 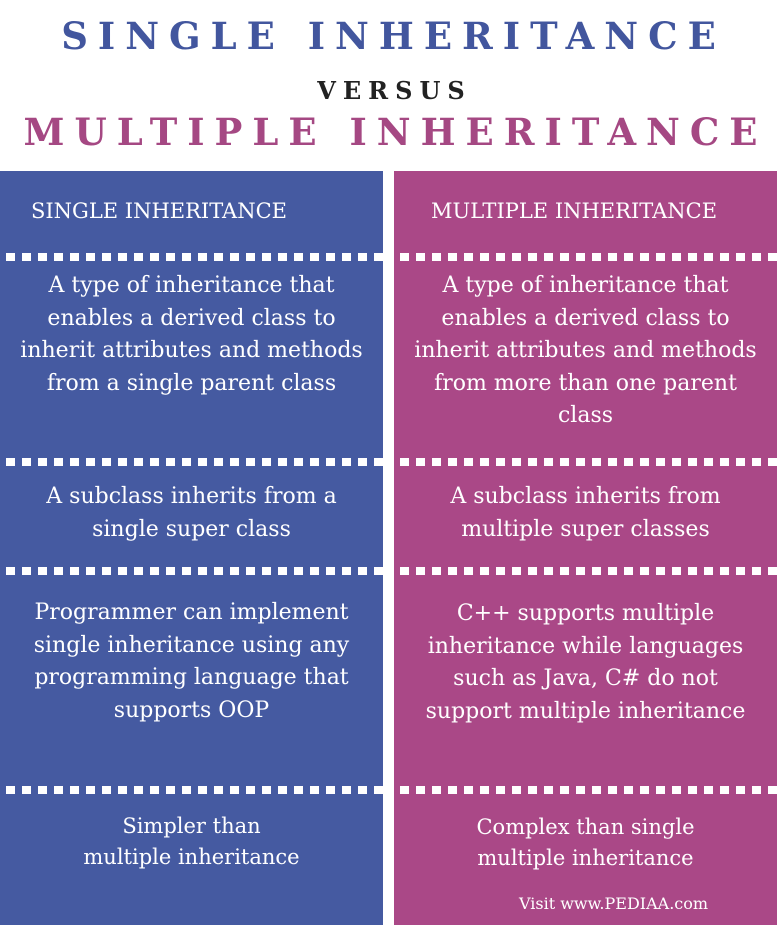 I want to click on footer-credit: Visit www.PEDIAA.com, so click(x=614, y=903).